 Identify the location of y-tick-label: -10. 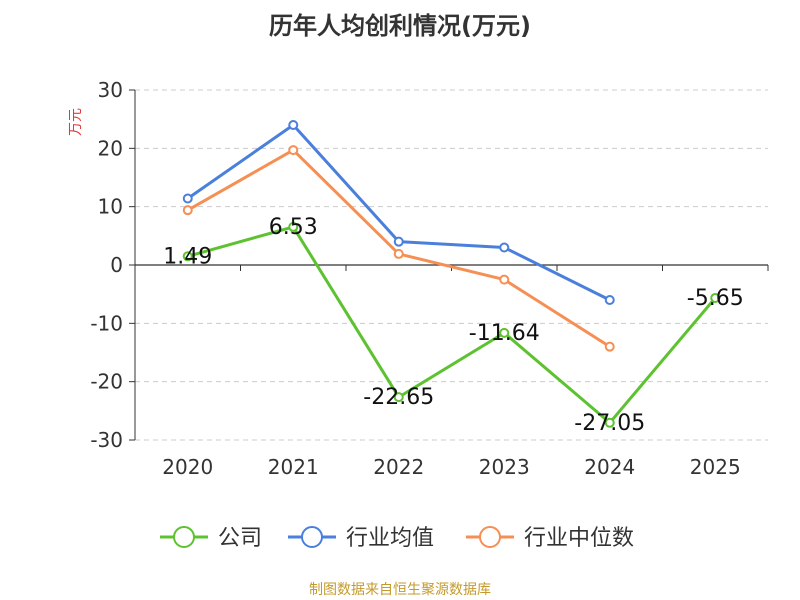
(106, 323).